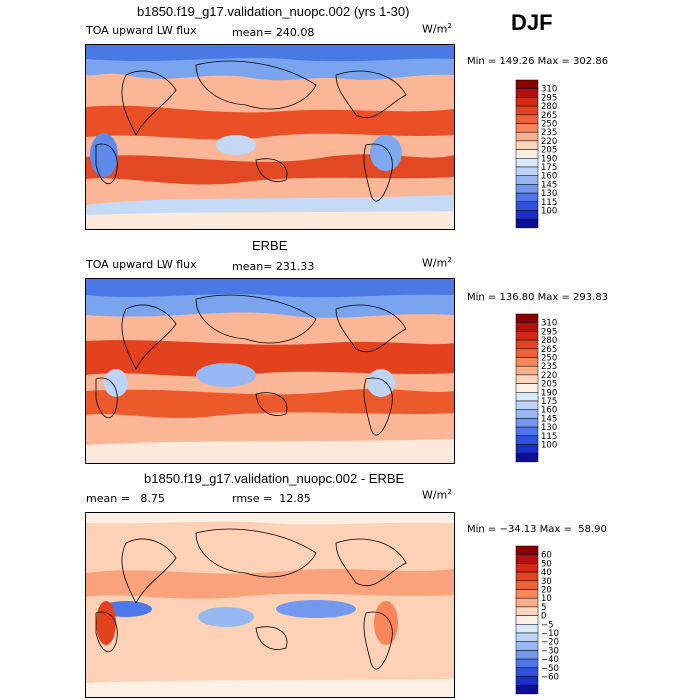  What do you see at coordinates (549, 446) in the screenshot?
I see `panel2-colorbar-label: 100` at bounding box center [549, 446].